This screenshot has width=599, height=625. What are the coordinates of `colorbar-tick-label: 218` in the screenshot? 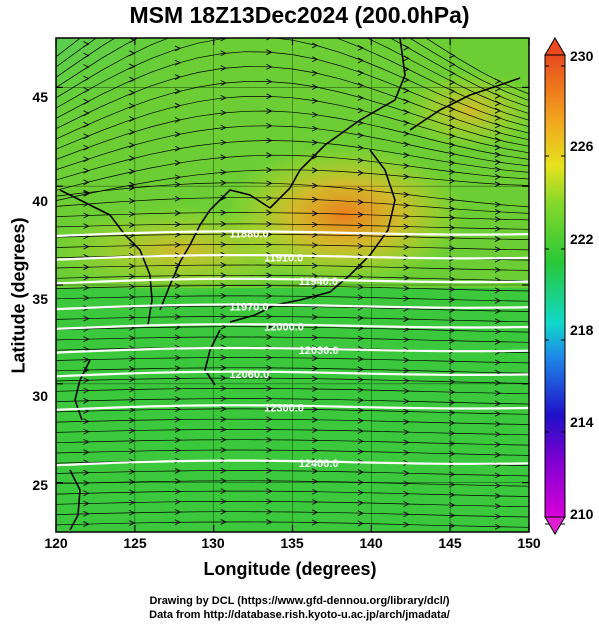 It's located at (582, 330).